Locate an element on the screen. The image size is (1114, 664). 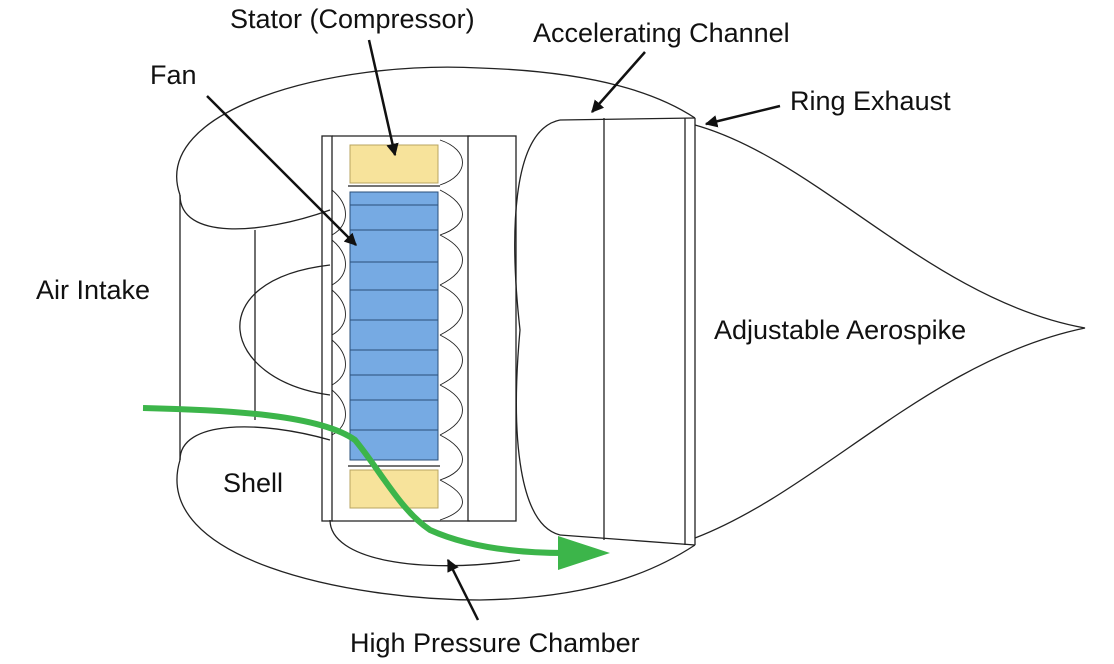
shell-intake-rim-top is located at coordinates (255, 212).